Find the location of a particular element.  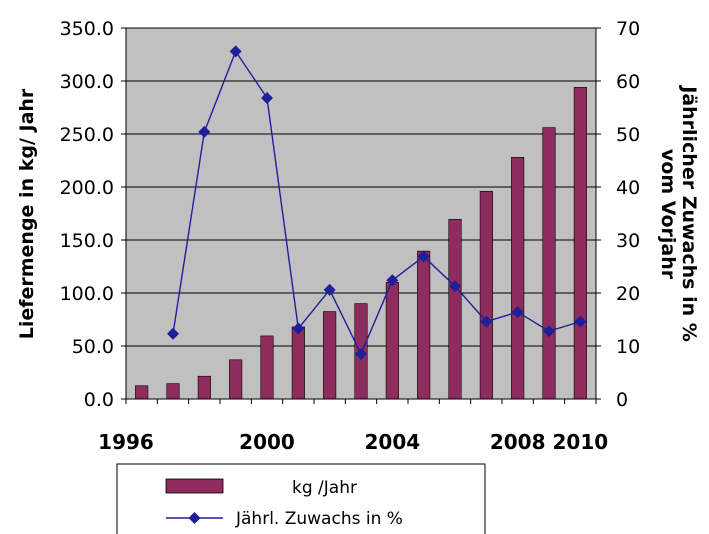

left-axis-ticks: 0.0 50.0 100.0 150.0 200.0 250.0 300.0 350.0 is located at coordinates (87, 214).